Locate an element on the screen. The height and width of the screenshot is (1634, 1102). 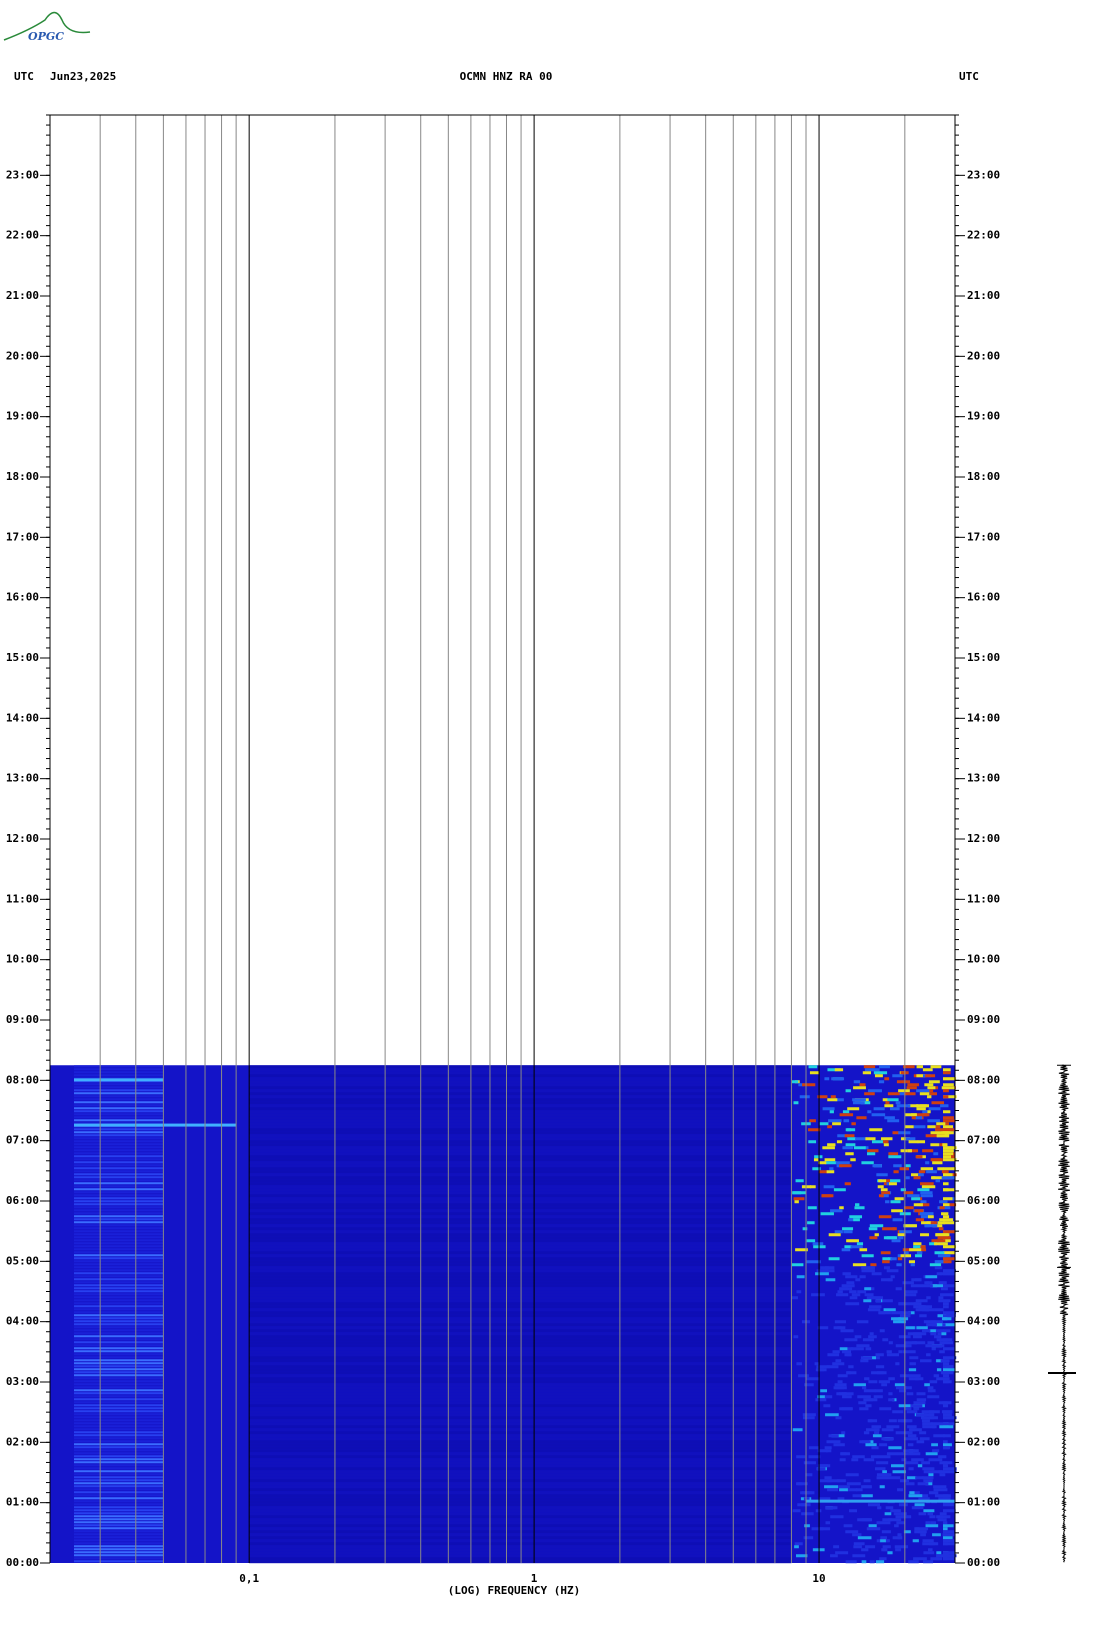
y-tick-label: 11:00 is located at coordinates (22, 898).